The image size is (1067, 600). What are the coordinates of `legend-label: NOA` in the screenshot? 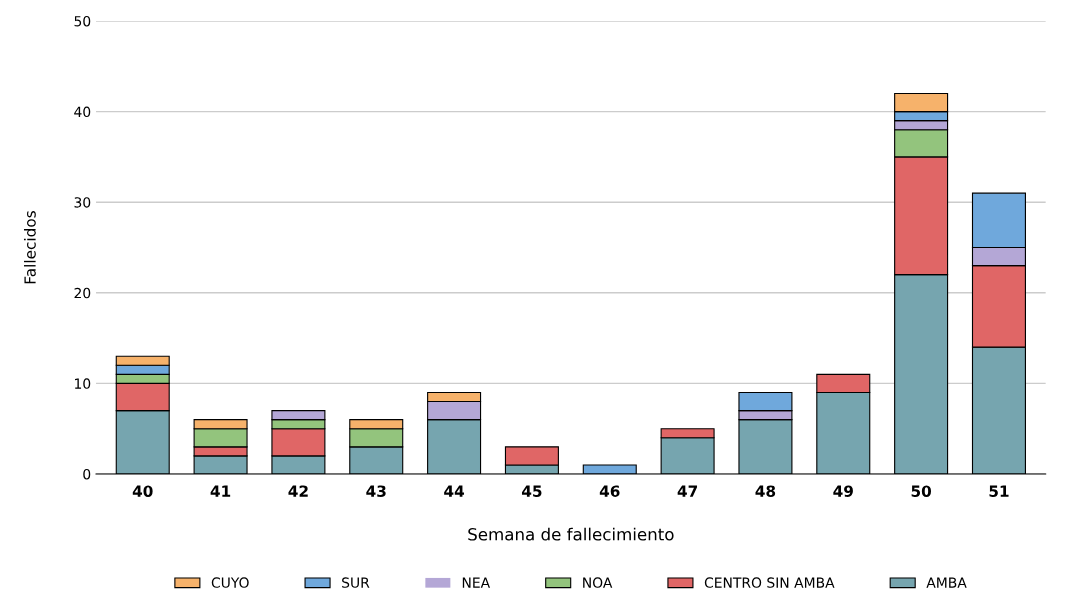 It's located at (598, 582).